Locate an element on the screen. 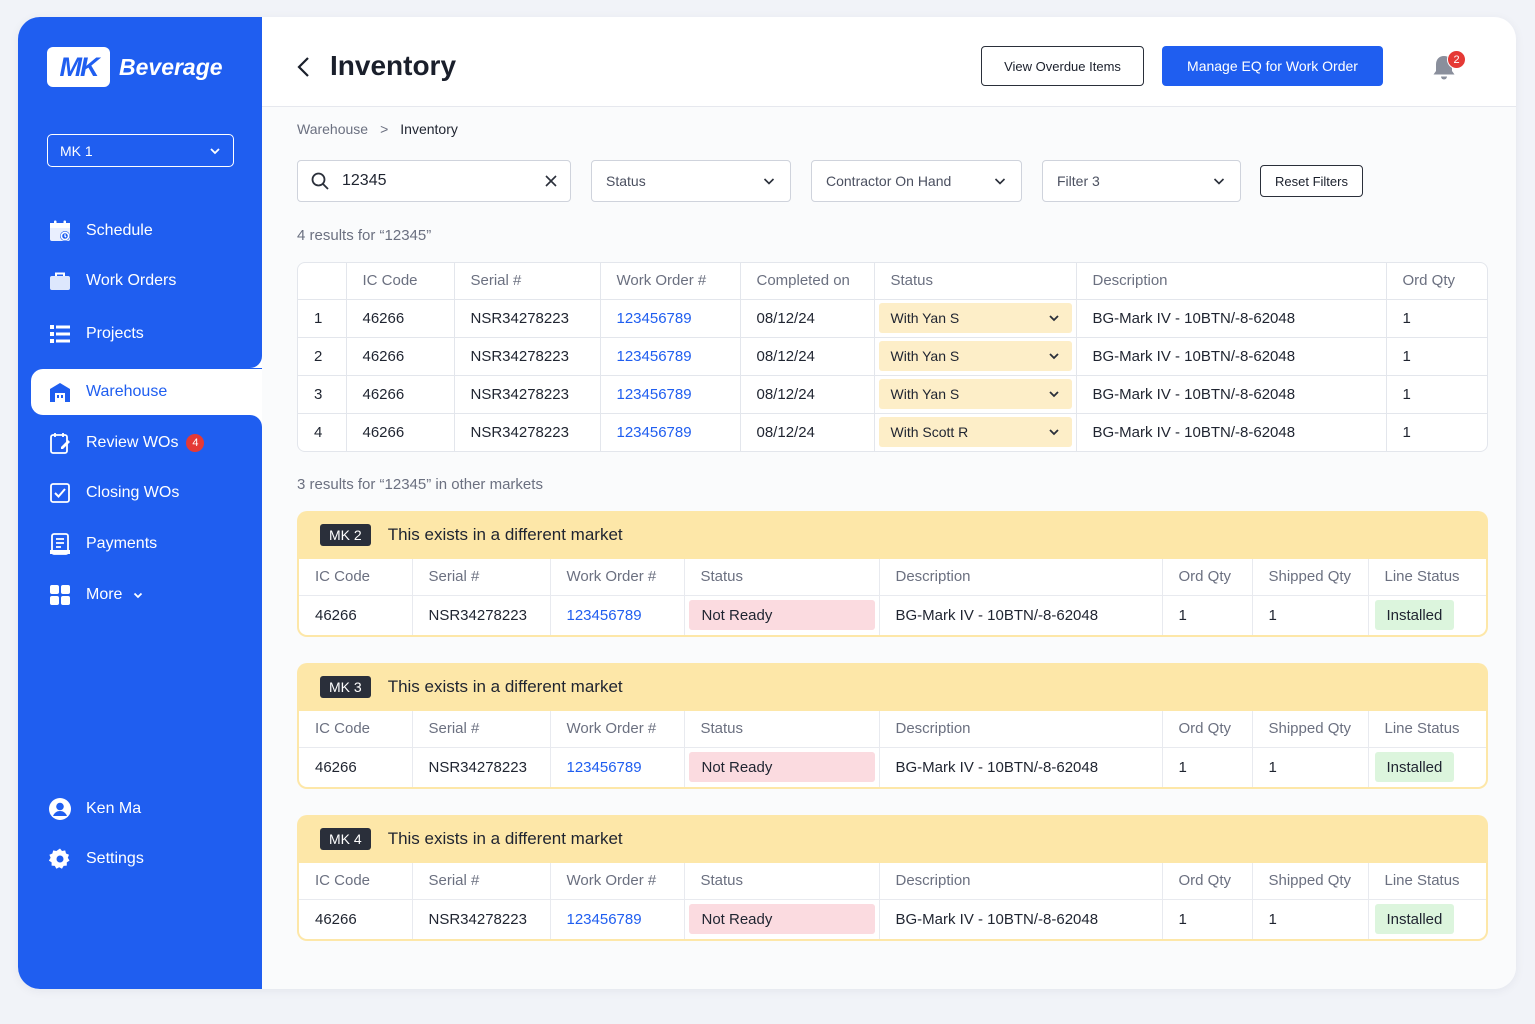 Image resolution: width=1535 pixels, height=1024 pixels. status-filter: Status is located at coordinates (691, 181).